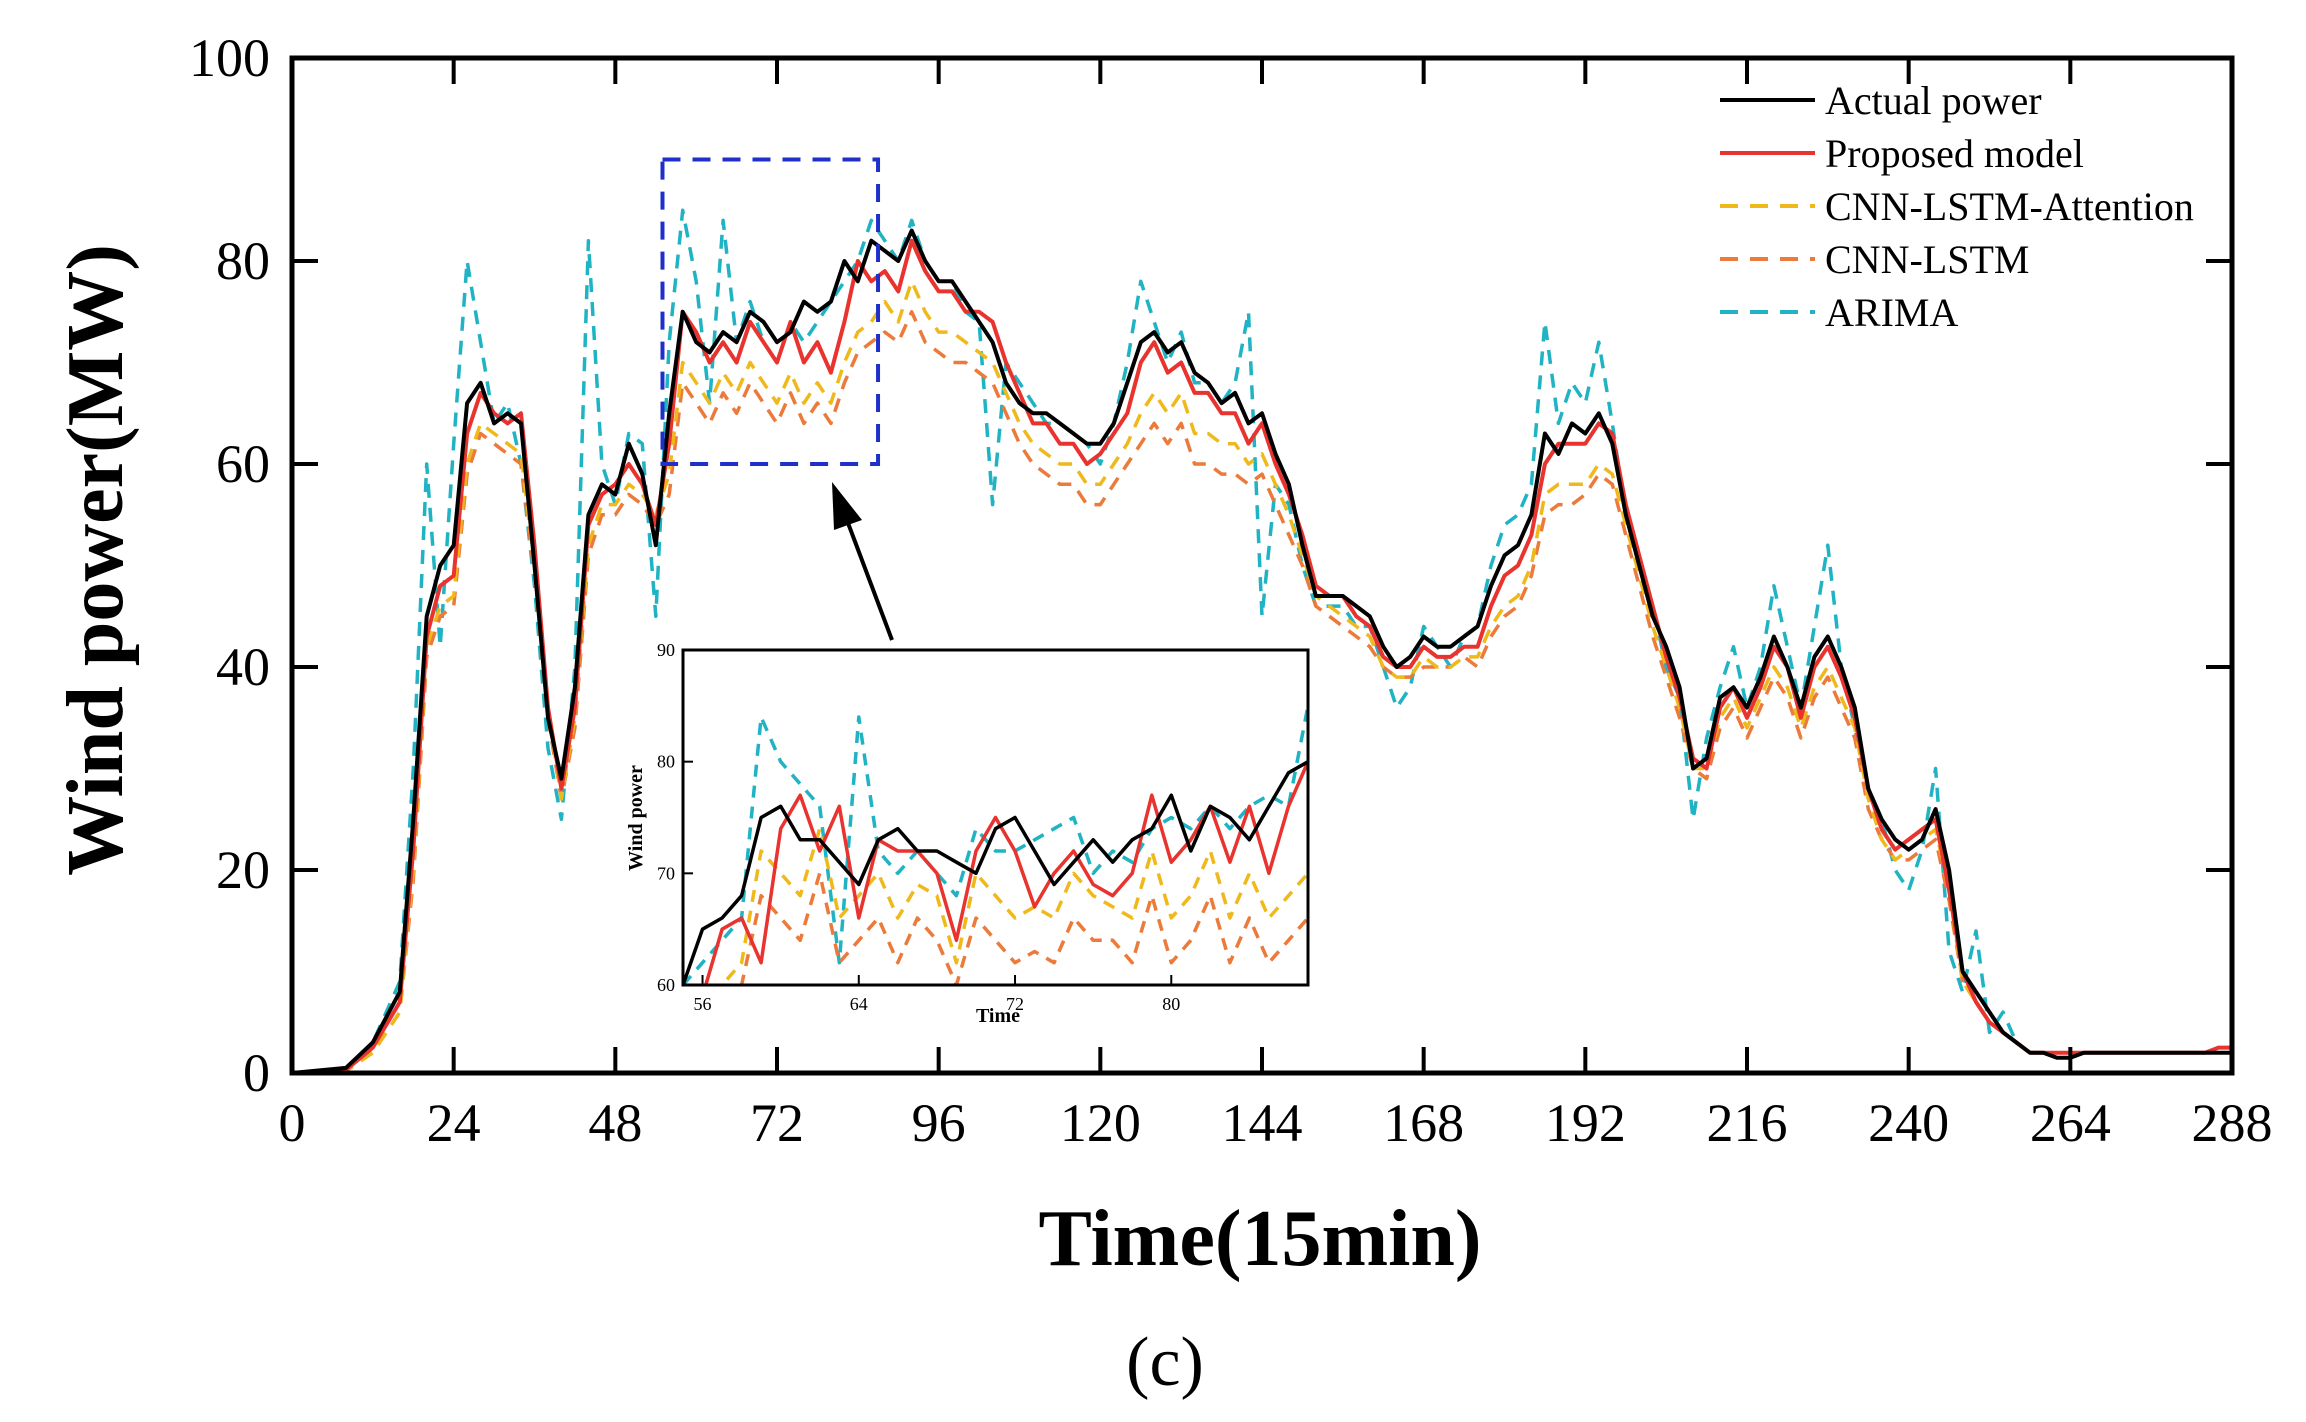  Describe the element at coordinates (859, 1004) in the screenshot. I see `inset-x-tick-label: 64` at that location.